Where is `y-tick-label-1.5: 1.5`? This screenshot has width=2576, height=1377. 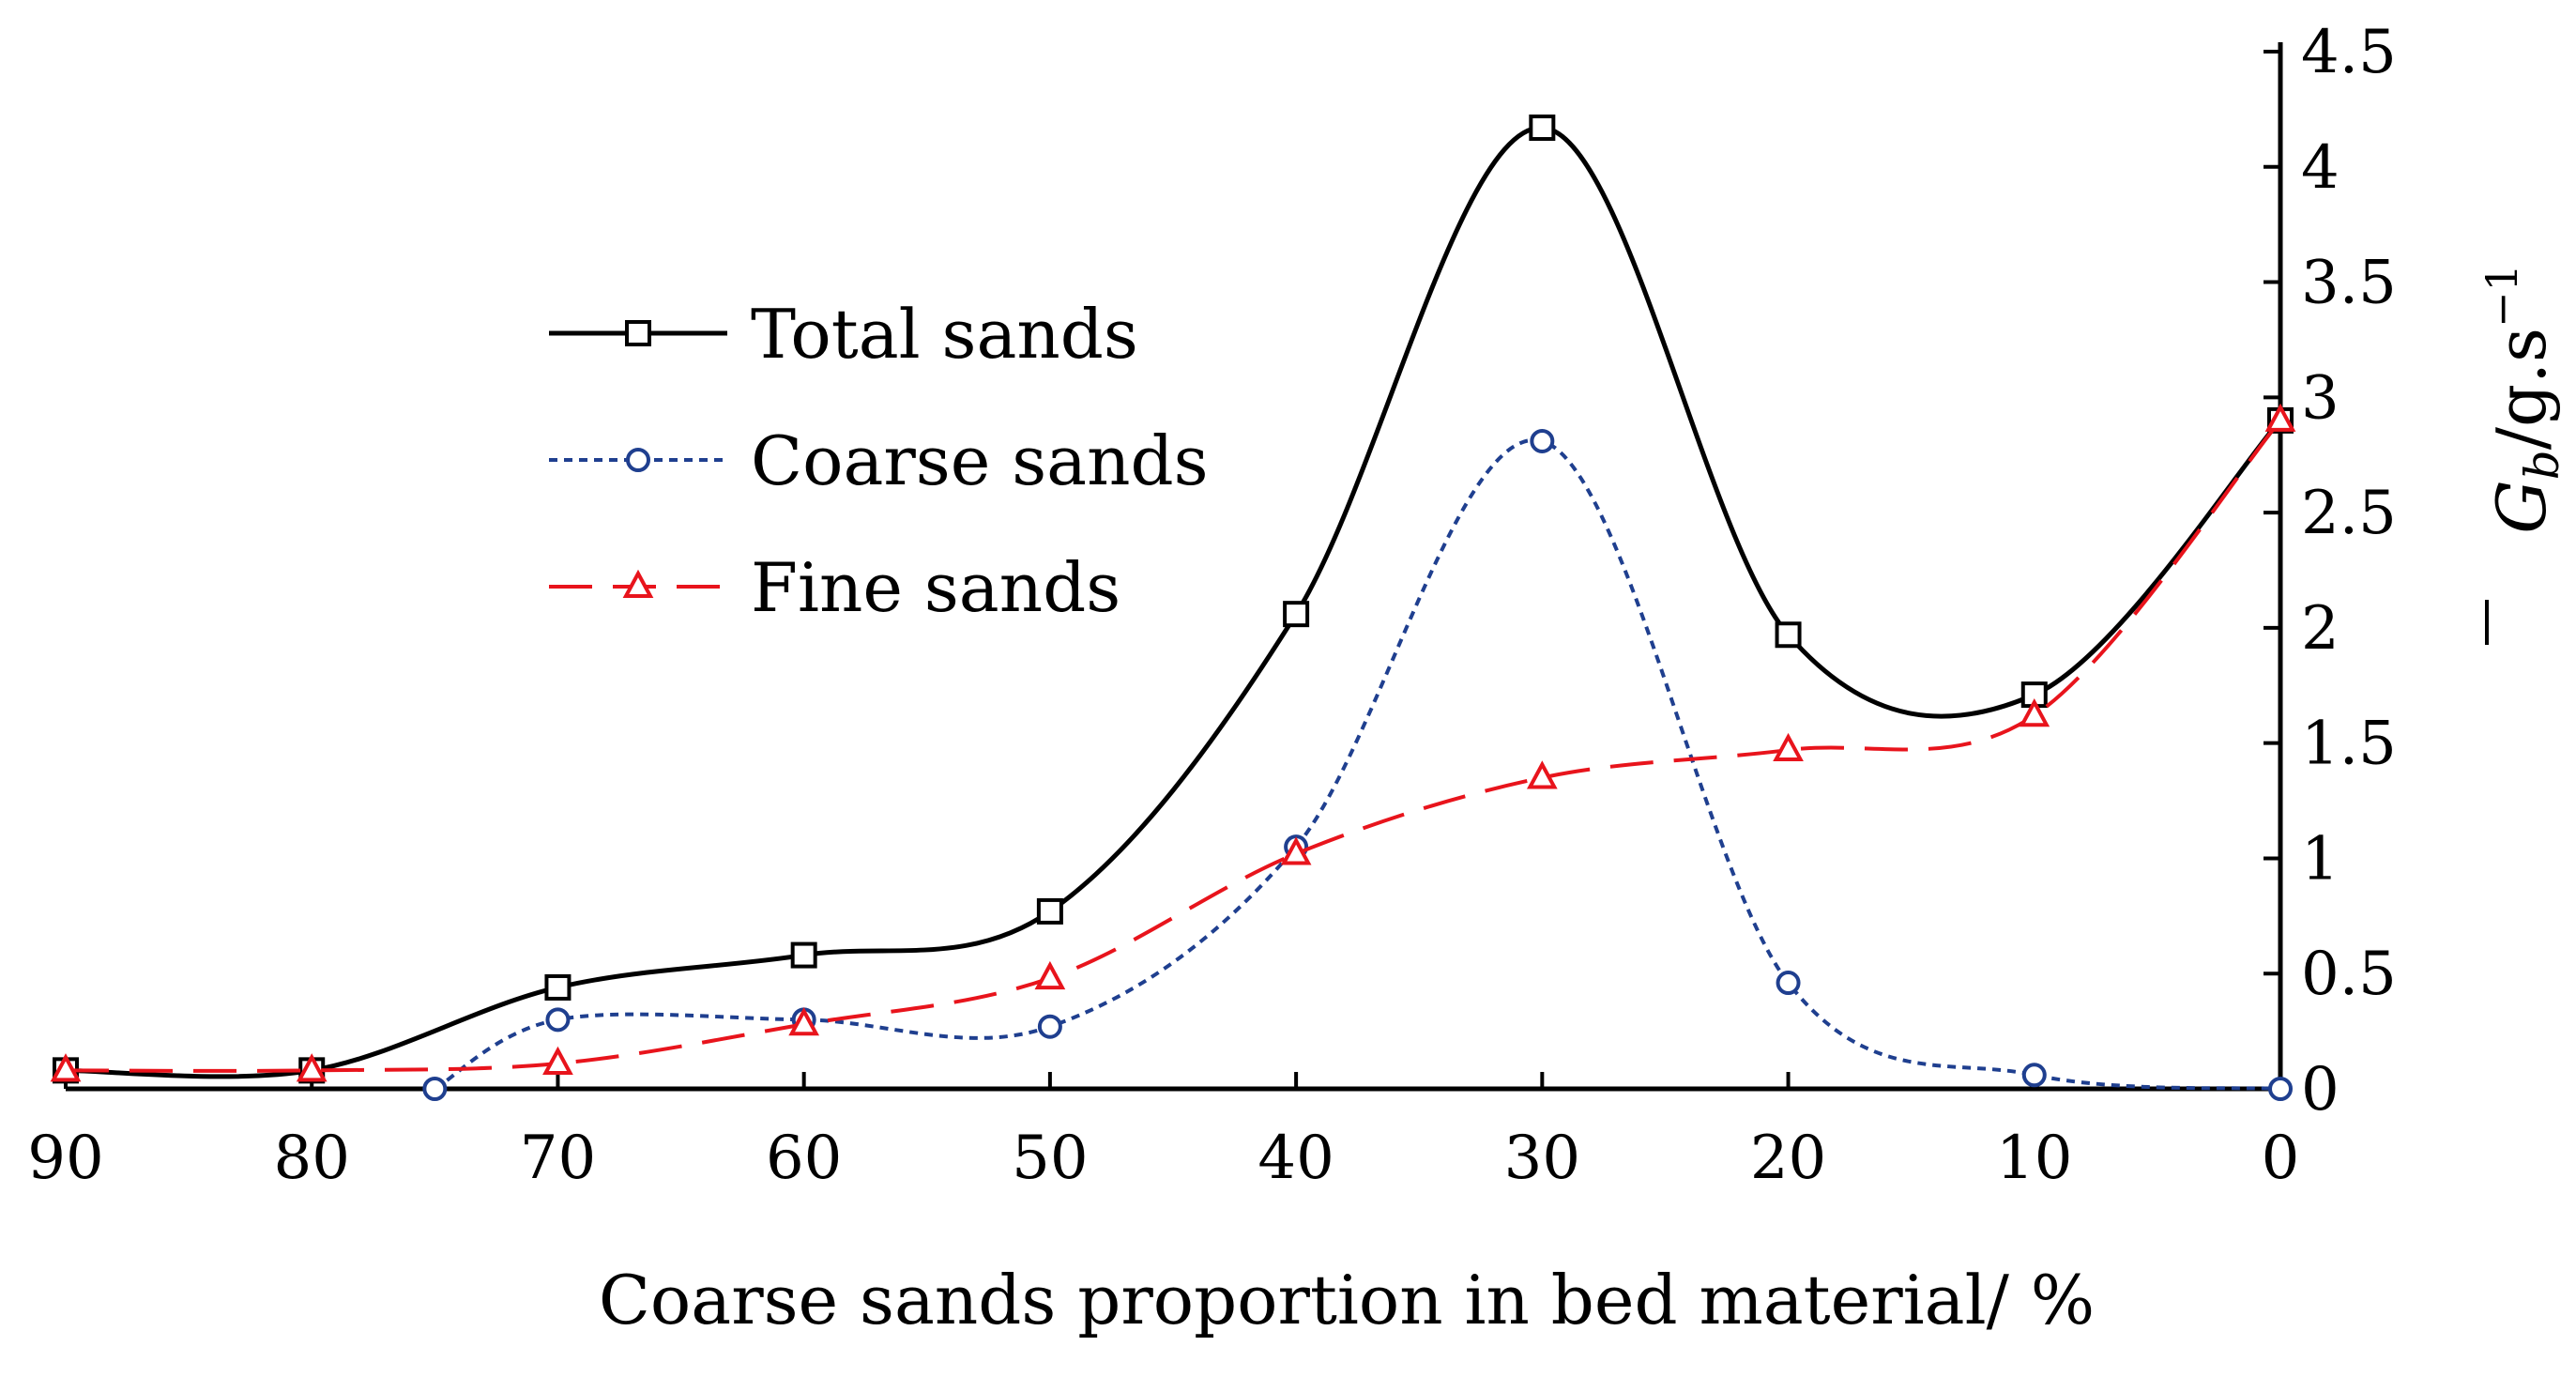
y-tick-label-1.5: 1.5 is located at coordinates (2349, 745).